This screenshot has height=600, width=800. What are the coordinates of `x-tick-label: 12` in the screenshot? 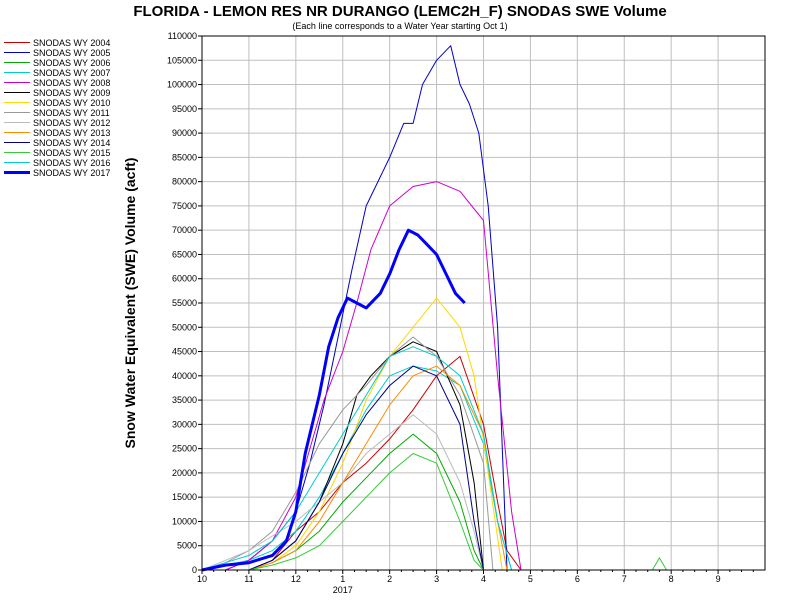 It's located at (296, 579).